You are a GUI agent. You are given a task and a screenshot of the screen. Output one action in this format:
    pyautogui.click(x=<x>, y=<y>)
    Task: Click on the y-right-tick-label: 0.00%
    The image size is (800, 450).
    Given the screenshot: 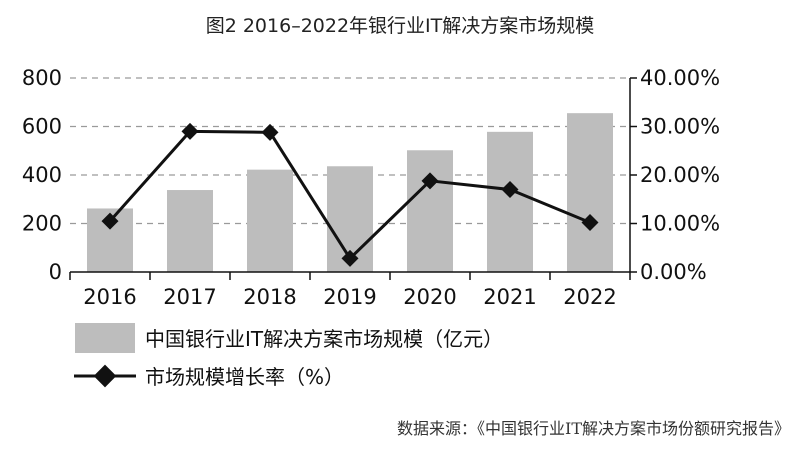 What is the action you would take?
    pyautogui.click(x=673, y=272)
    